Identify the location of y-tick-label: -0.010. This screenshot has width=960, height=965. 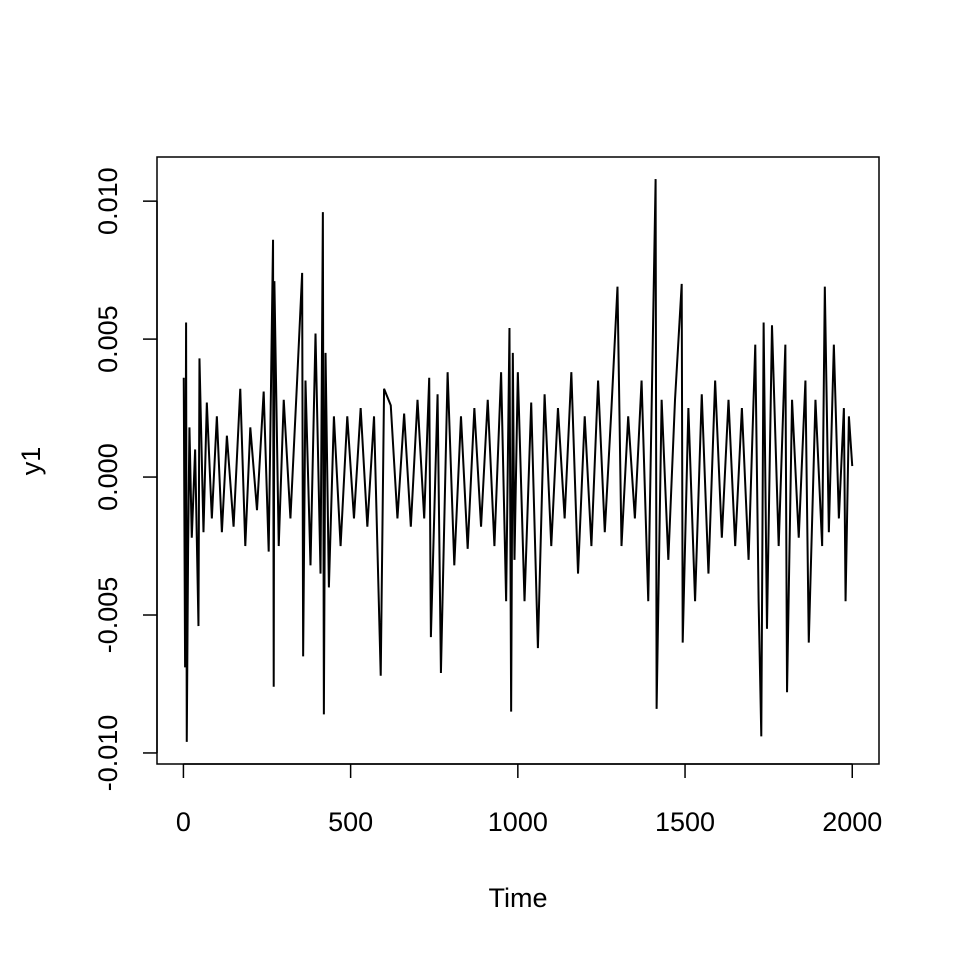
(108, 753).